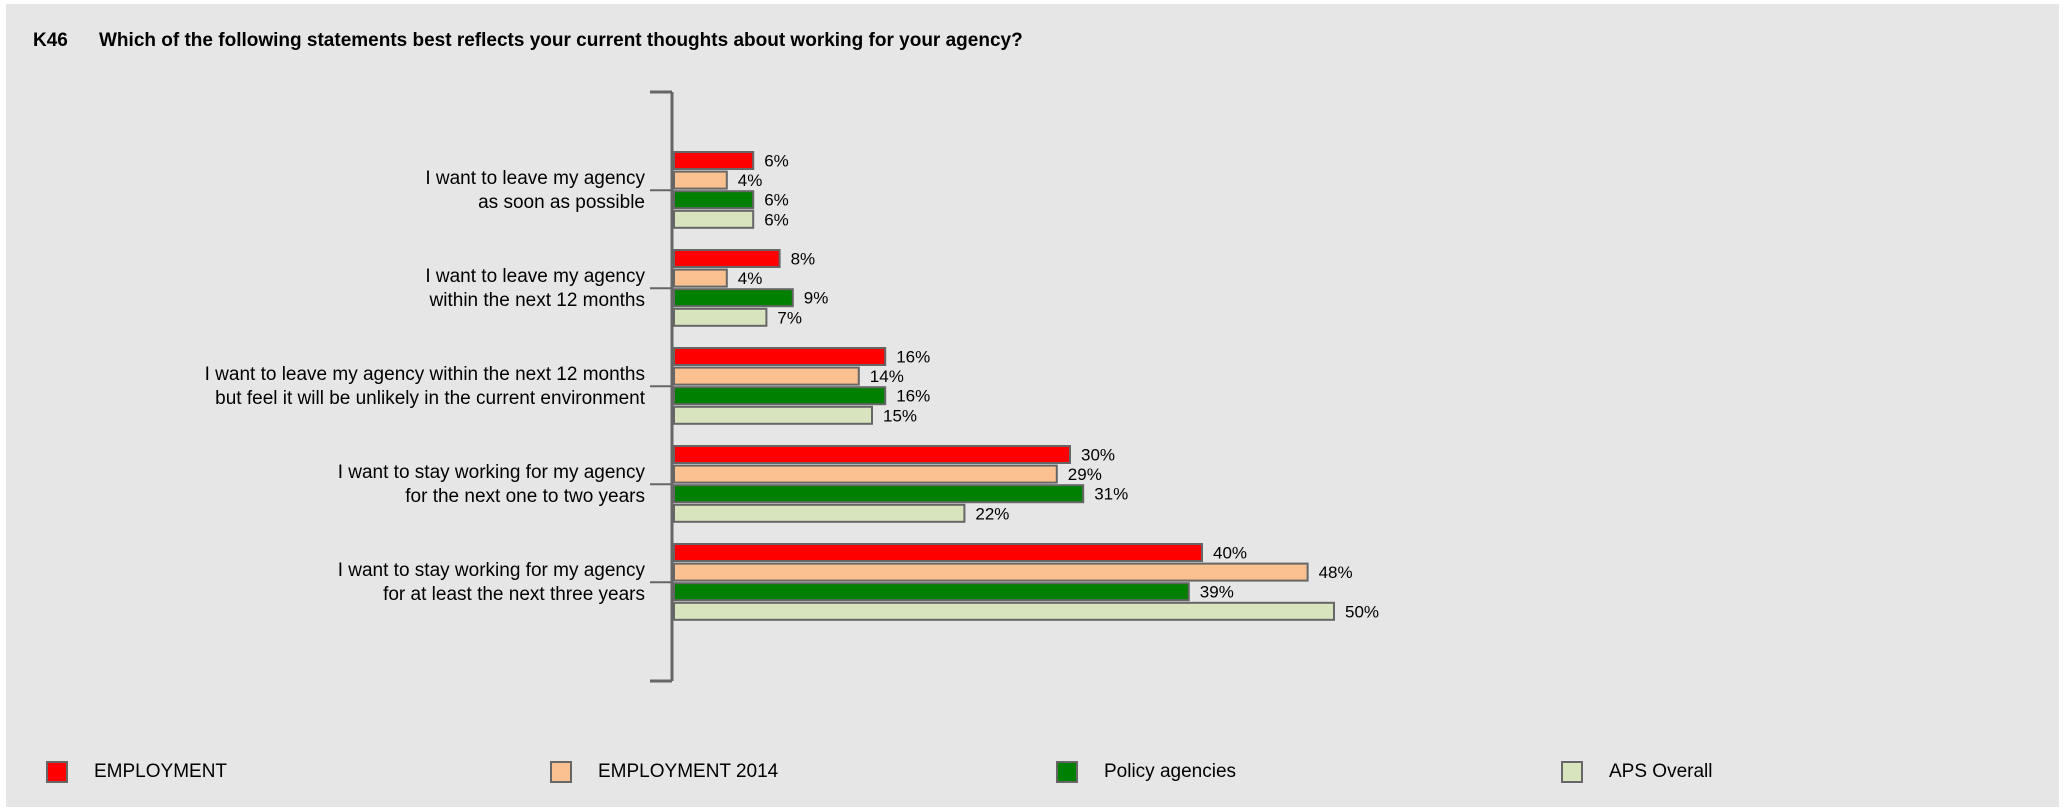 The image size is (2065, 811). Describe the element at coordinates (1111, 494) in the screenshot. I see `data-label: 31%` at that location.